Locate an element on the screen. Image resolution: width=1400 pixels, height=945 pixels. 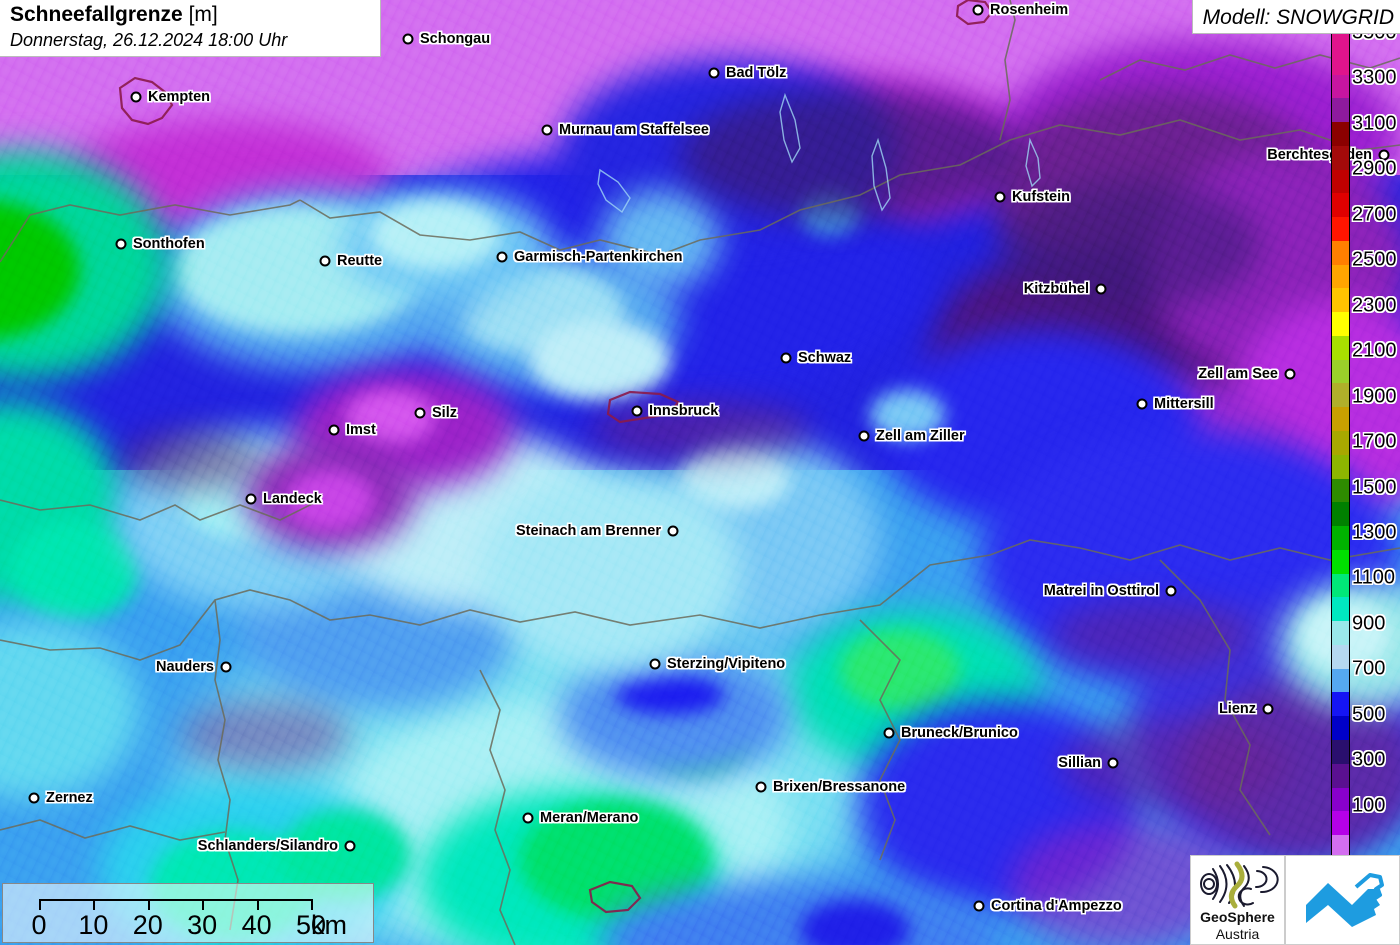
colorbar-tick-label: 300 is located at coordinates (1369, 759).